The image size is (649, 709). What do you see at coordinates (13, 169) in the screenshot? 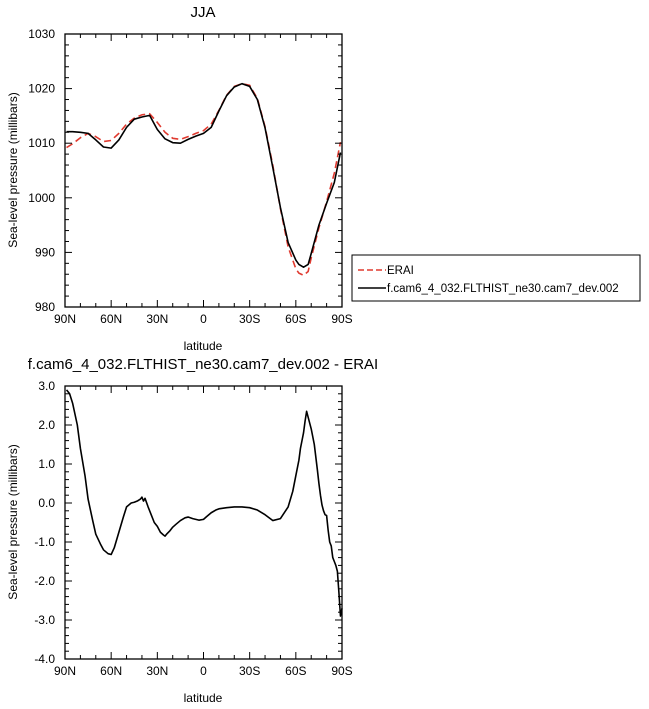
I see `top-y-axis-label: Sea-level pressure (millibars)` at bounding box center [13, 169].